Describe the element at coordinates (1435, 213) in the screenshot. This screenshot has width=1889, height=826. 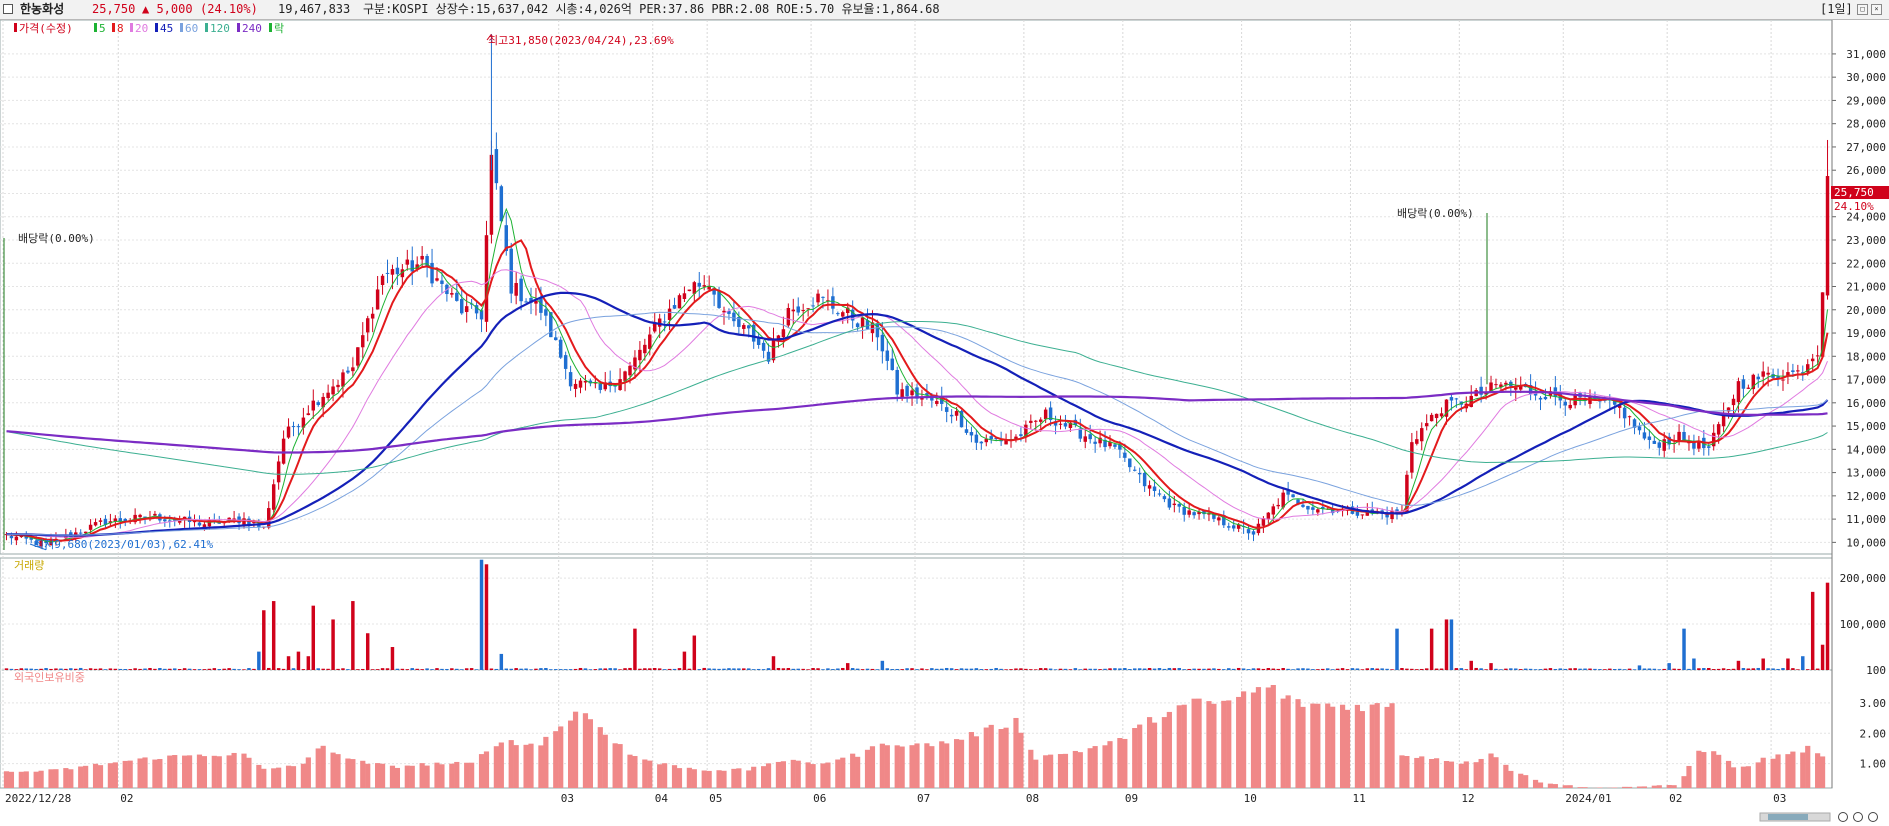
I see `ex-dividend-annotation-2: 배당락(0.00%)` at that location.